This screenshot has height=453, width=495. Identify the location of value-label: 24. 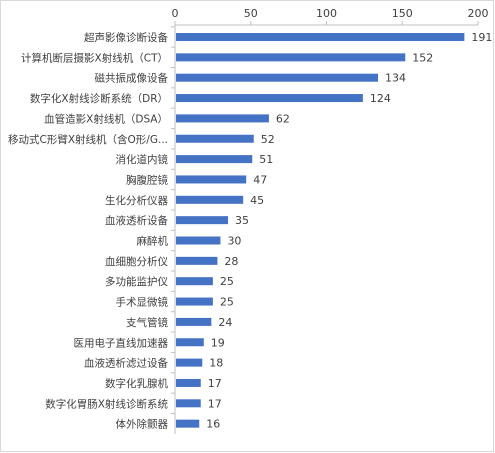
(225, 322).